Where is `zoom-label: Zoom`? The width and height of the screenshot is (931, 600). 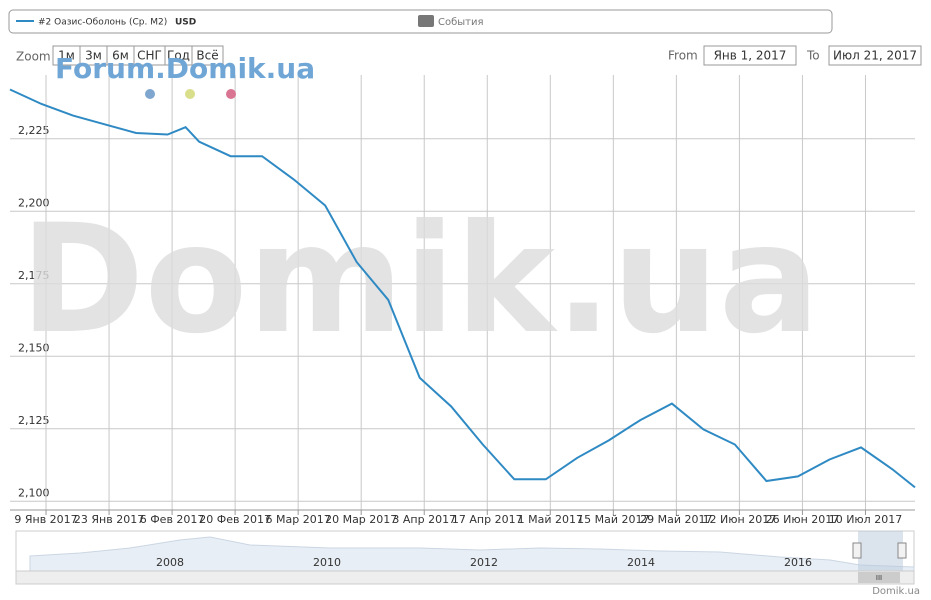 zoom-label: Zoom is located at coordinates (33, 57).